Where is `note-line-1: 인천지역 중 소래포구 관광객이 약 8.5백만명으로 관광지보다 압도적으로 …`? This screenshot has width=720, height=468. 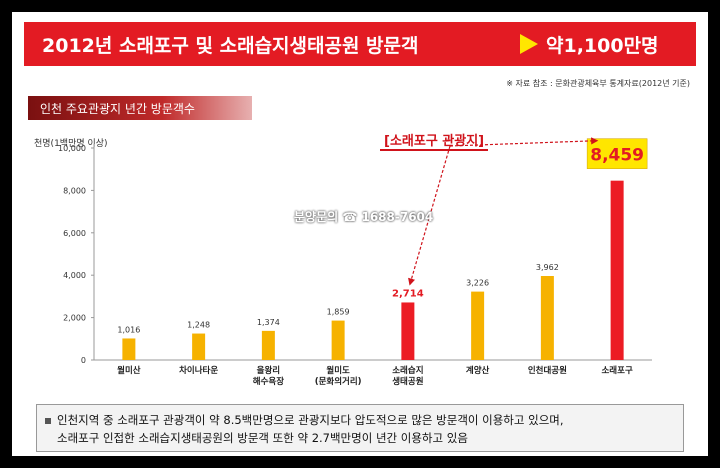 note-line-1: 인천지역 중 소래포구 관광객이 약 8.5백만명으로 관광지보다 압도적으로 … is located at coordinates (310, 420).